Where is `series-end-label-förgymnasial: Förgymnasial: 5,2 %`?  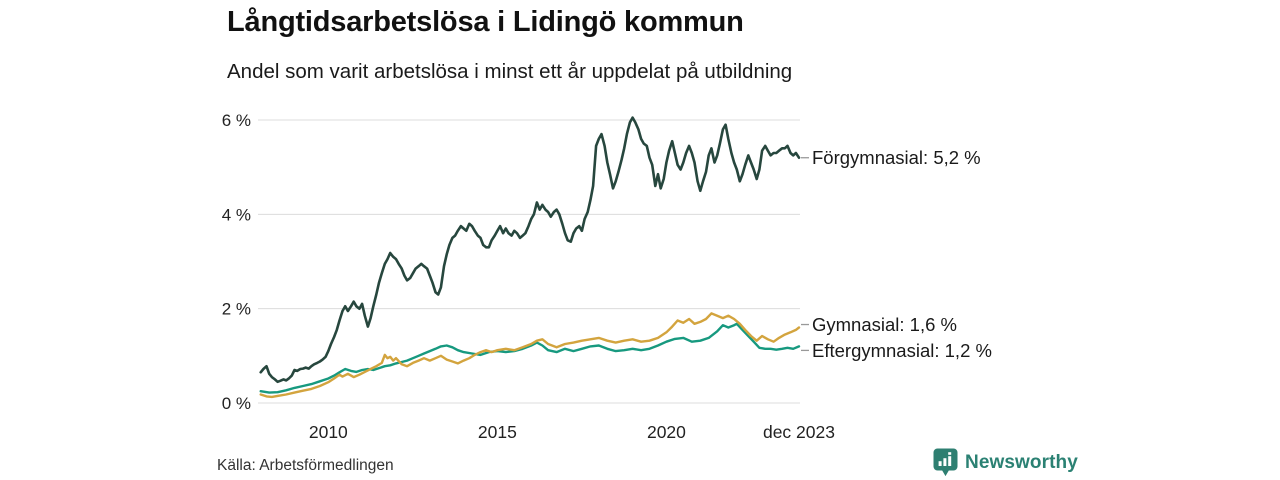 series-end-label-förgymnasial: Förgymnasial: 5,2 % is located at coordinates (896, 157).